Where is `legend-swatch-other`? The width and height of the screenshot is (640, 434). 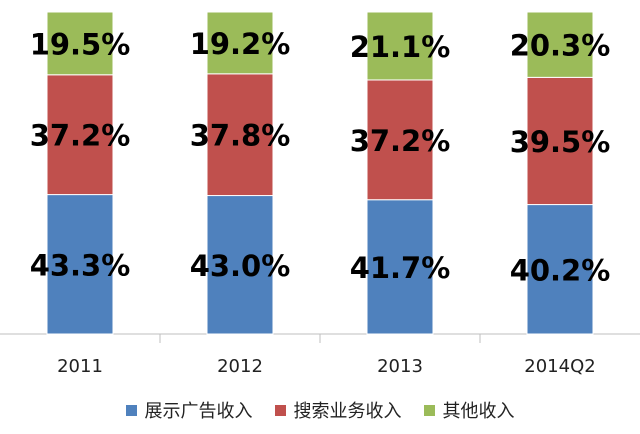 legend-swatch-other is located at coordinates (429, 410).